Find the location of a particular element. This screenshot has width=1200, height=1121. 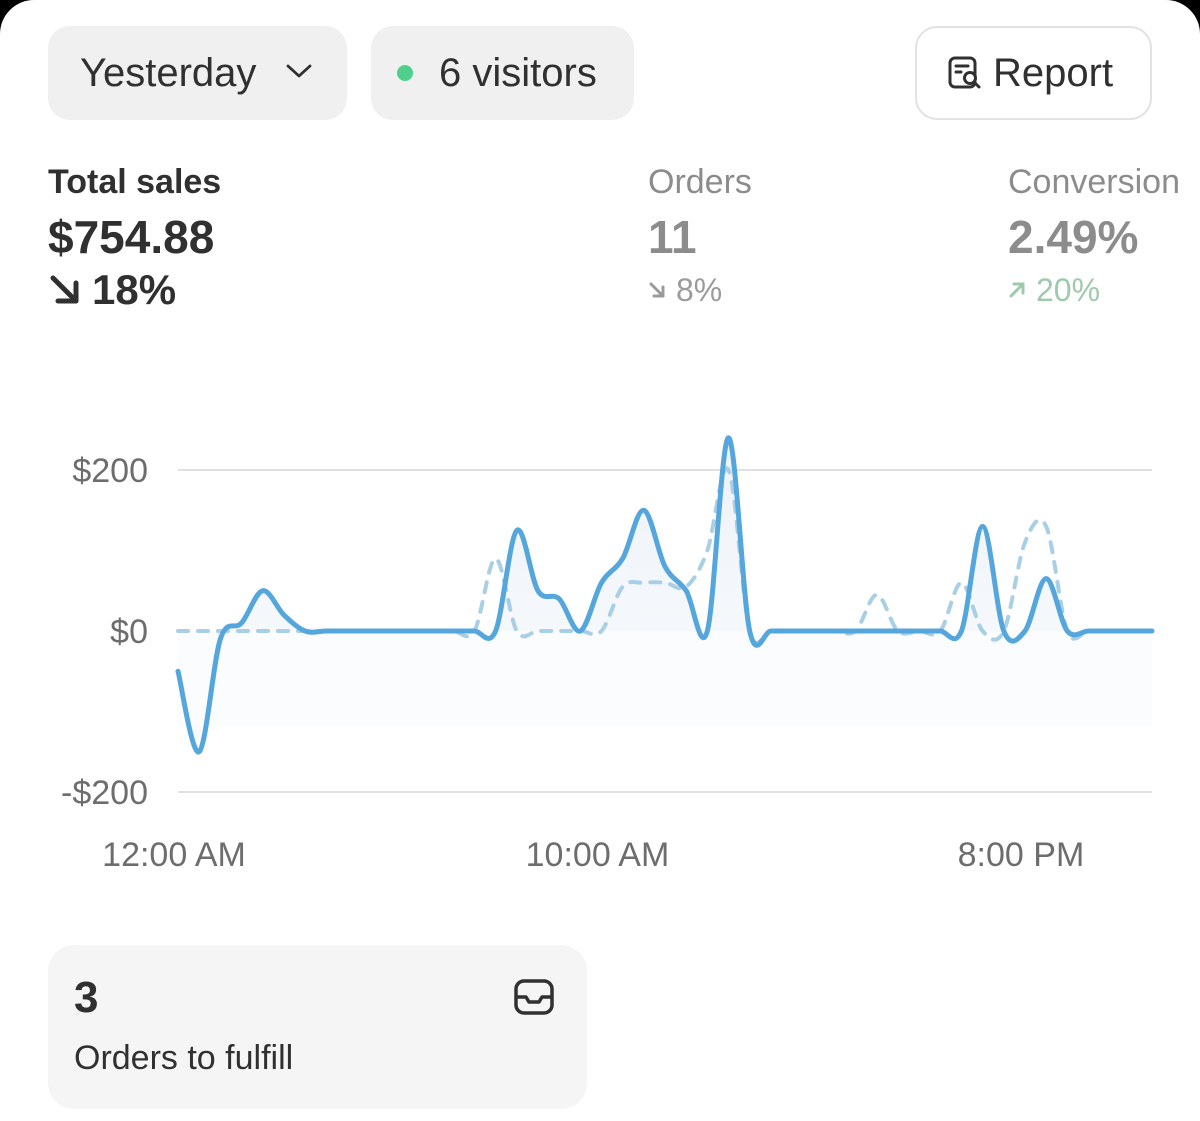

conversion-value: 2.49% is located at coordinates (1073, 237).